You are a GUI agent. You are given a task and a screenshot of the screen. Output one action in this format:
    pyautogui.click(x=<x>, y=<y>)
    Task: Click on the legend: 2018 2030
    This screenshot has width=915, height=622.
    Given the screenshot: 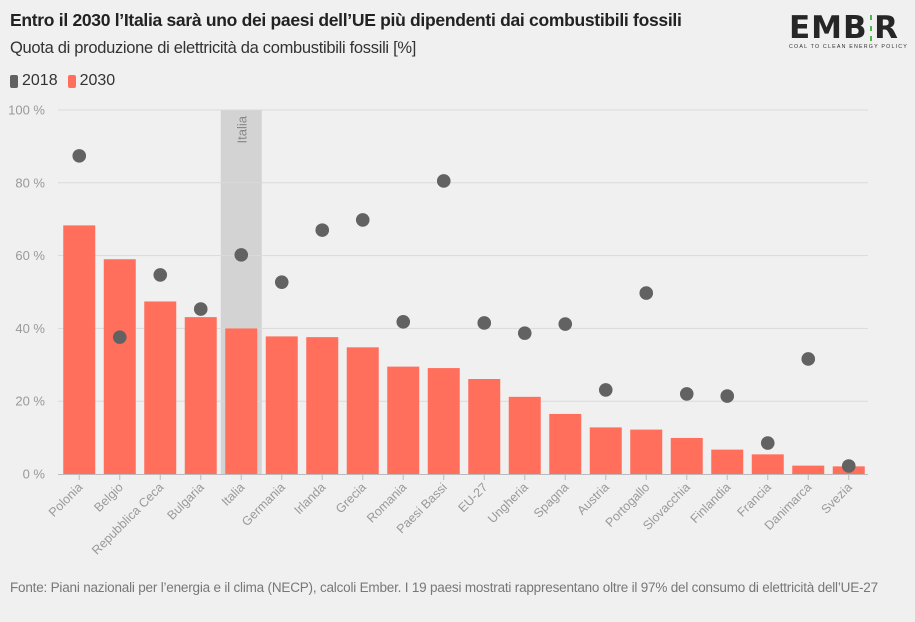 What is the action you would take?
    pyautogui.click(x=62, y=81)
    